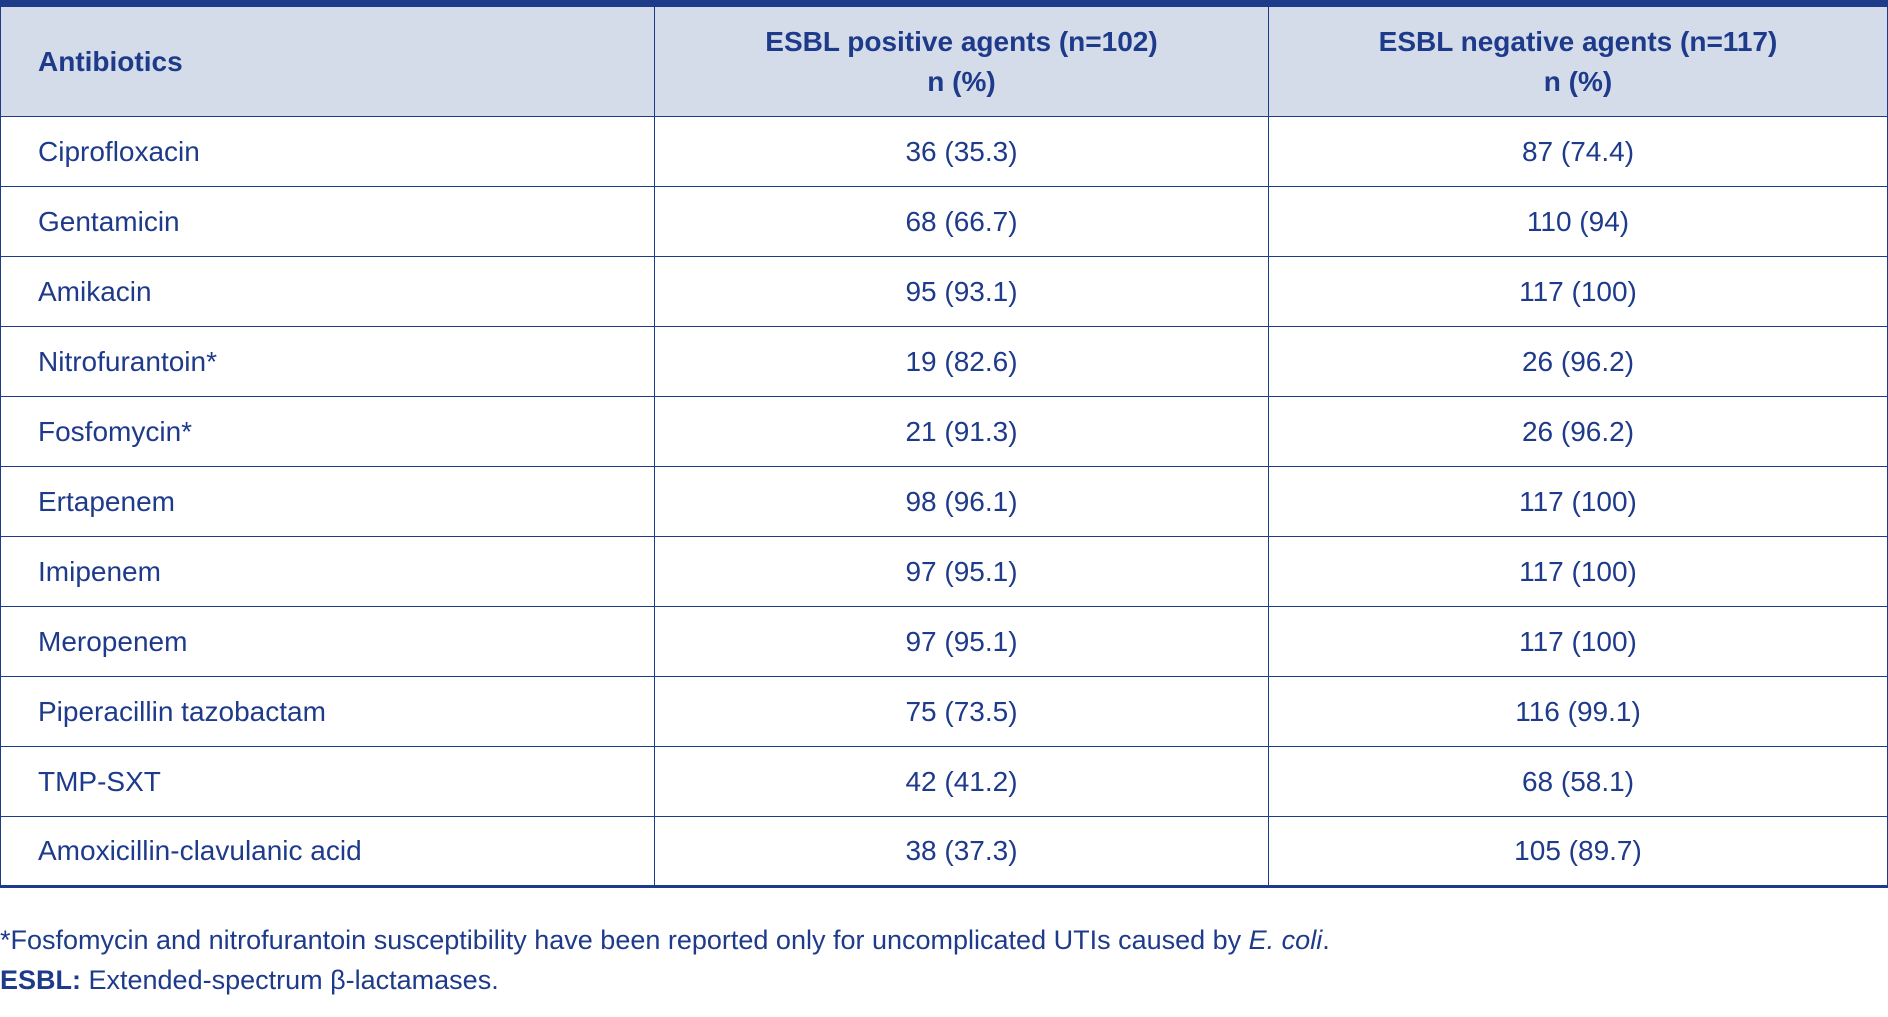 The width and height of the screenshot is (1888, 1017). What do you see at coordinates (327, 361) in the screenshot?
I see `antibiotic-name: Nitrofurantoin*` at bounding box center [327, 361].